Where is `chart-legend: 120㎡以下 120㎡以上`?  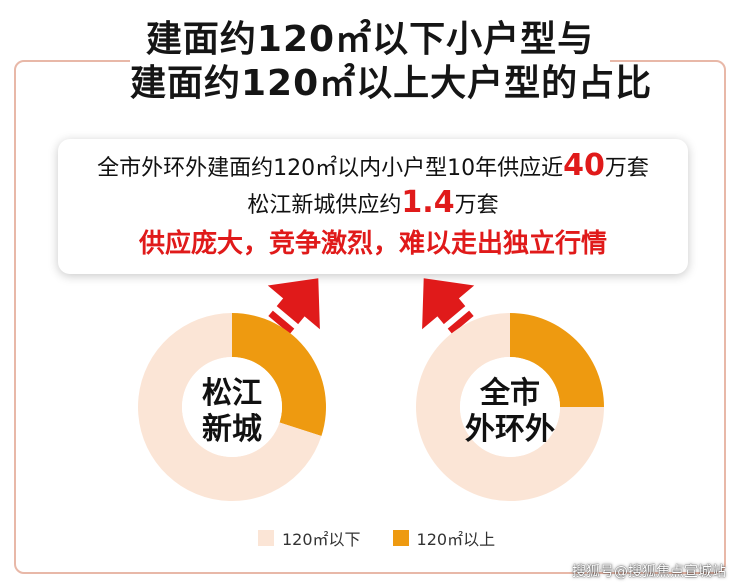
chart-legend: 120㎡以下 120㎡以上 is located at coordinates (392, 538).